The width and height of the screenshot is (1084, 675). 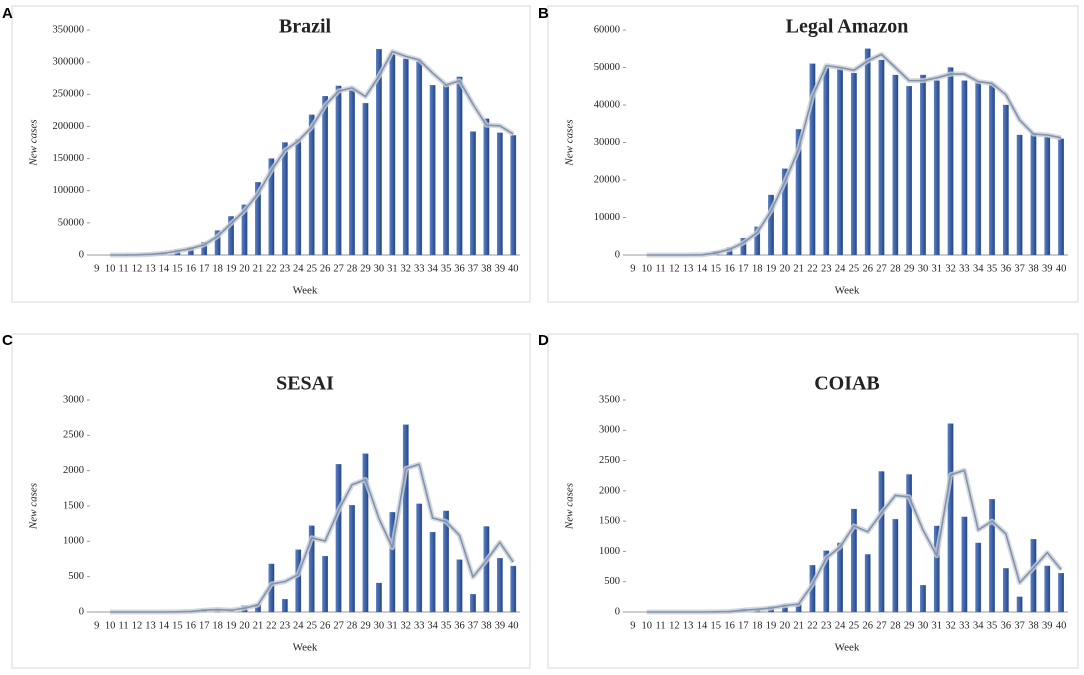 I want to click on x-tick-label: 18, so click(x=757, y=625).